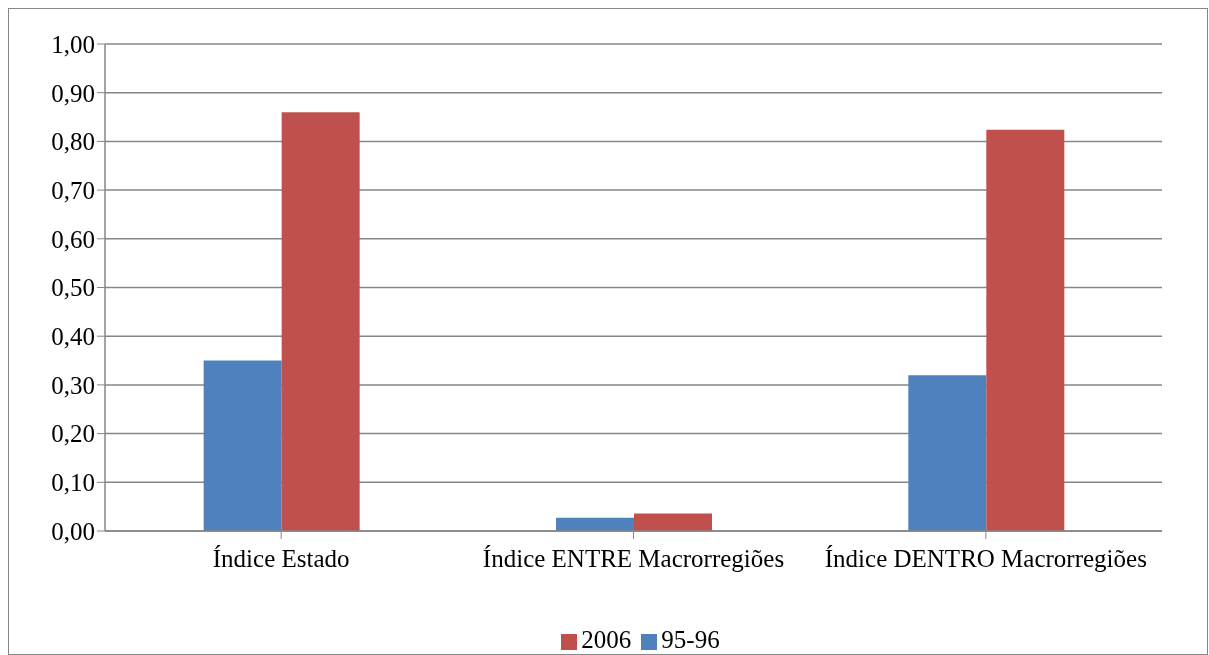  I want to click on legend-label: 2006, so click(606, 639).